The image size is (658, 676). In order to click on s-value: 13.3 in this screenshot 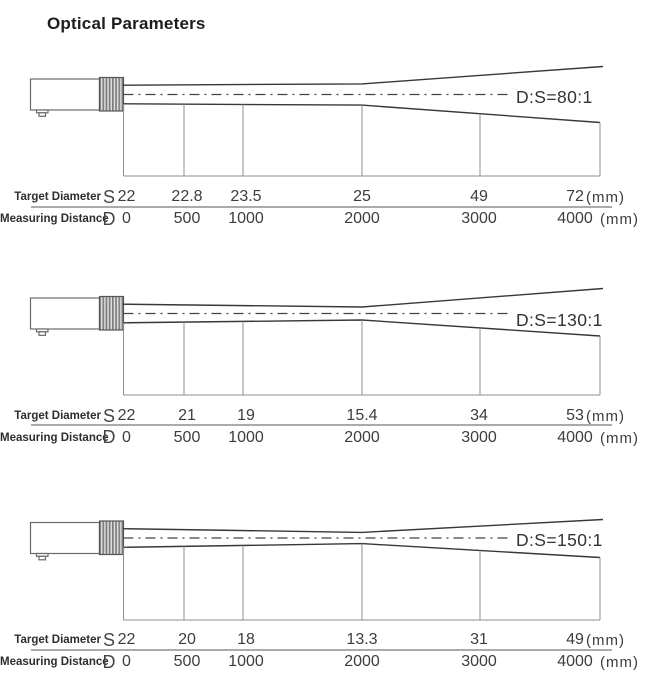, I will do `click(362, 639)`.